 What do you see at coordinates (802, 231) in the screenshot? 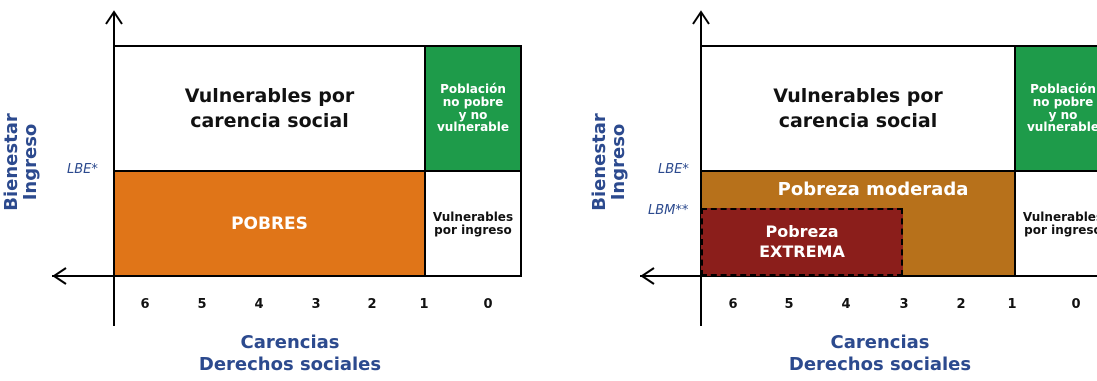
I see `extrema-line1: Pobreza` at bounding box center [802, 231].